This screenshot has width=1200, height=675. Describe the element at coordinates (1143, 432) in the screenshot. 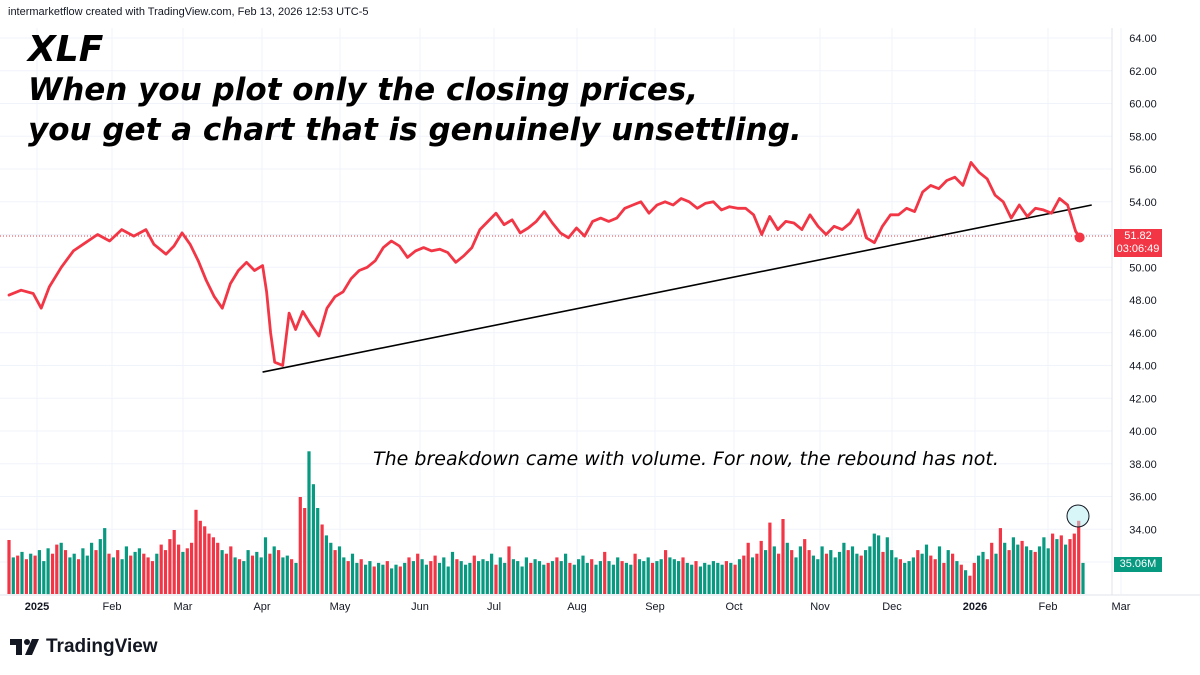

I see `y-tick-label: 40.00` at that location.